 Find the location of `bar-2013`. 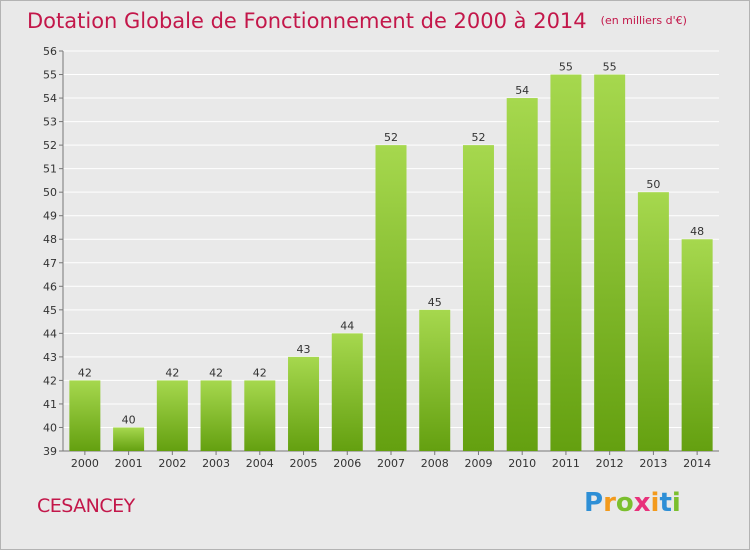

bar-2013 is located at coordinates (653, 322).